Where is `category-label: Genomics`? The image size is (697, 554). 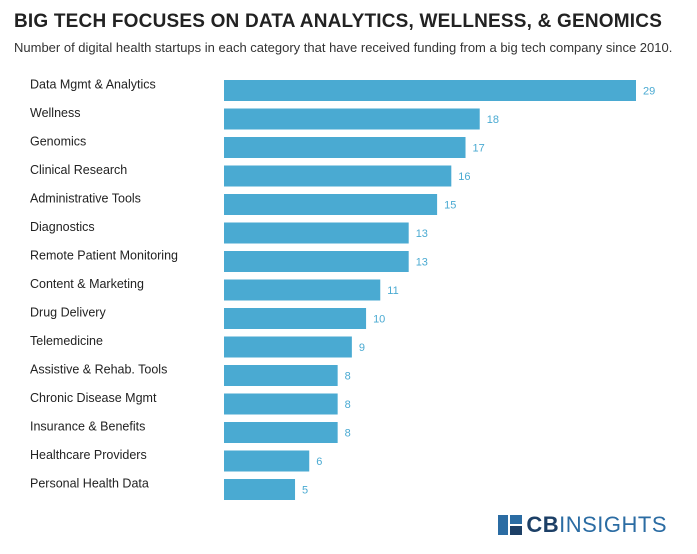
category-label: Genomics is located at coordinates (58, 142).